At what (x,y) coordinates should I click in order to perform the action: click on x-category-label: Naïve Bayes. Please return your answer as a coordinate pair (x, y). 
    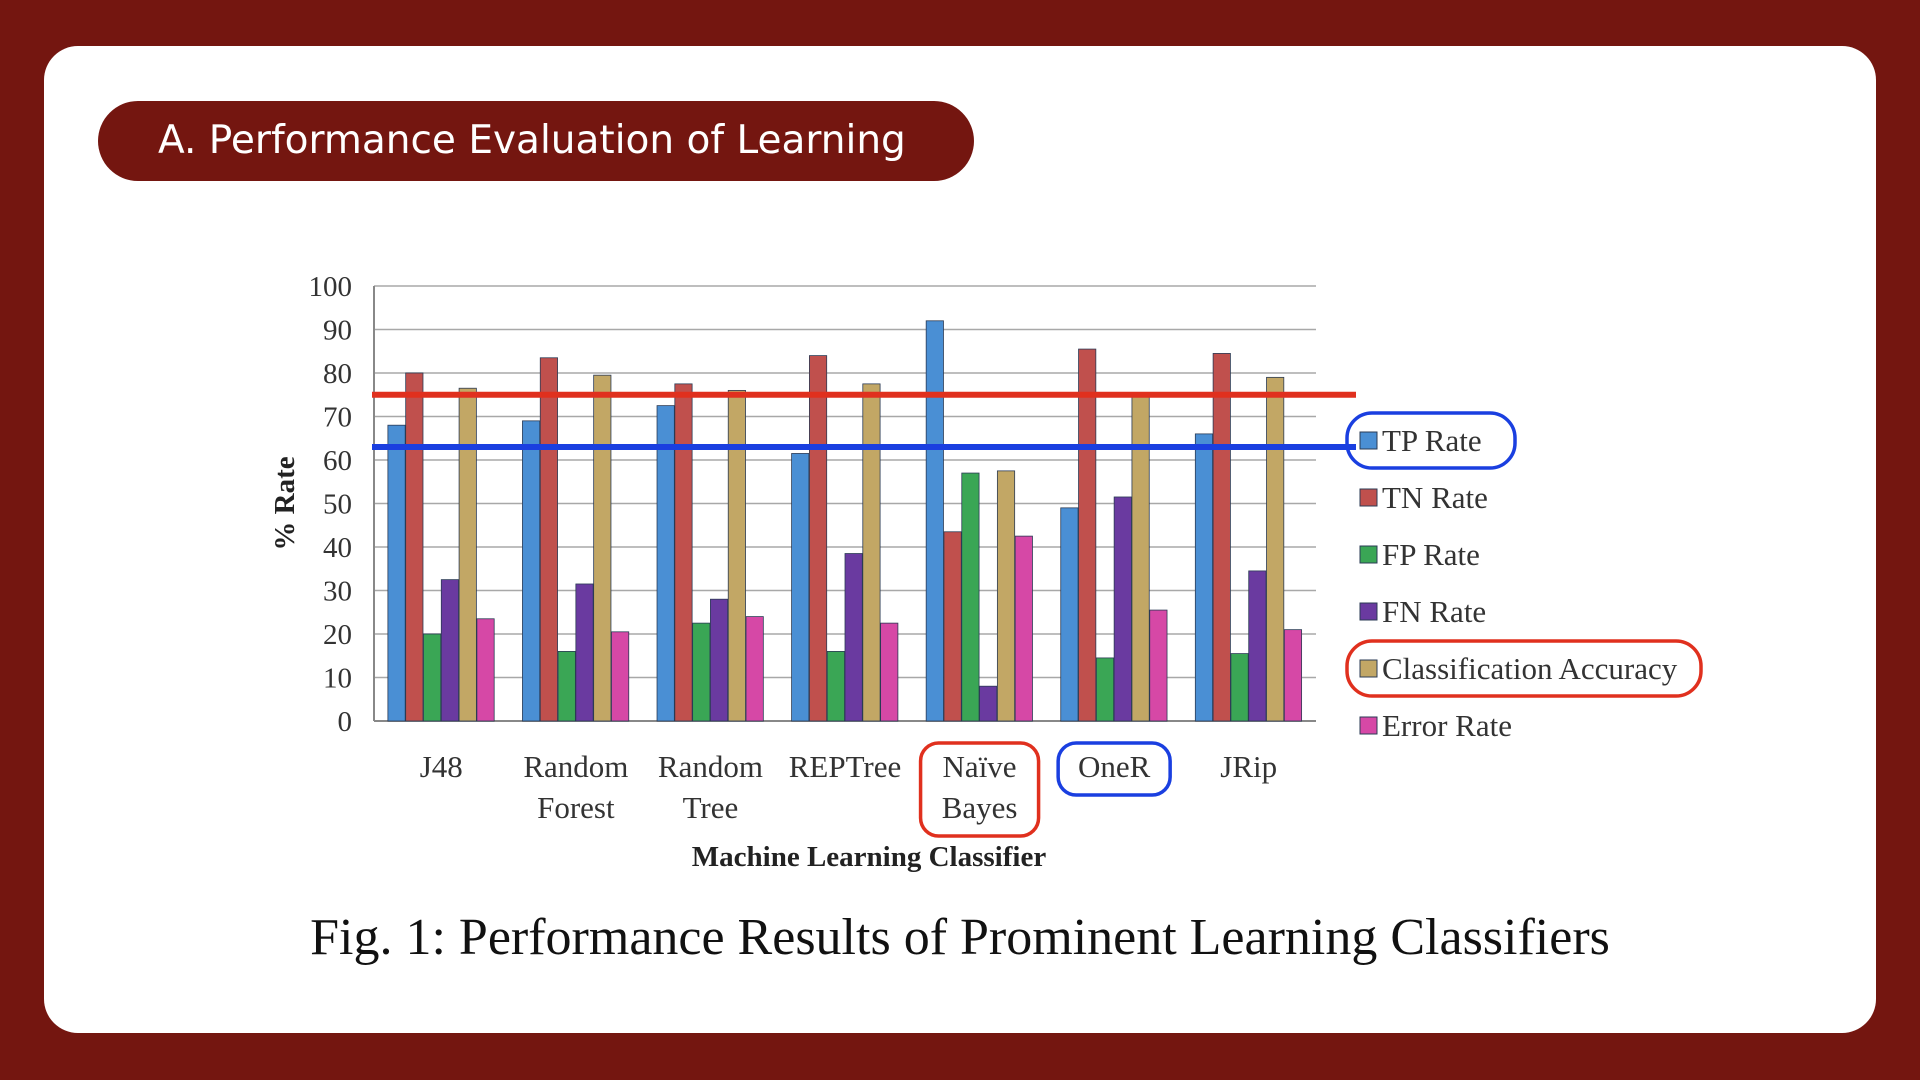
    Looking at the image, I should click on (980, 787).